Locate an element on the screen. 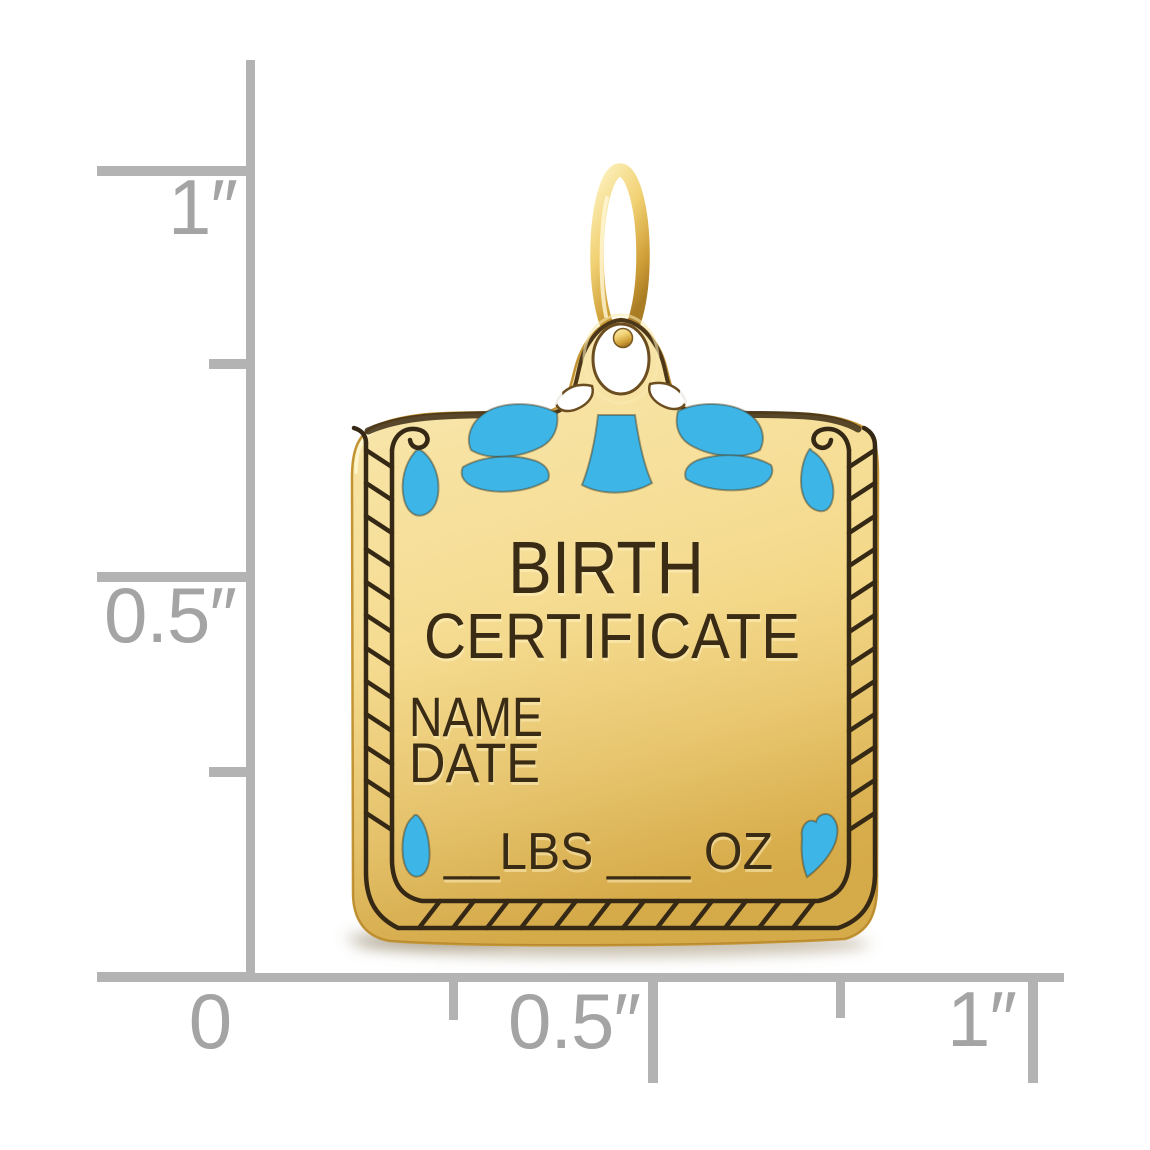  ruler-label-v-05in: 0.5″ is located at coordinates (170, 615).